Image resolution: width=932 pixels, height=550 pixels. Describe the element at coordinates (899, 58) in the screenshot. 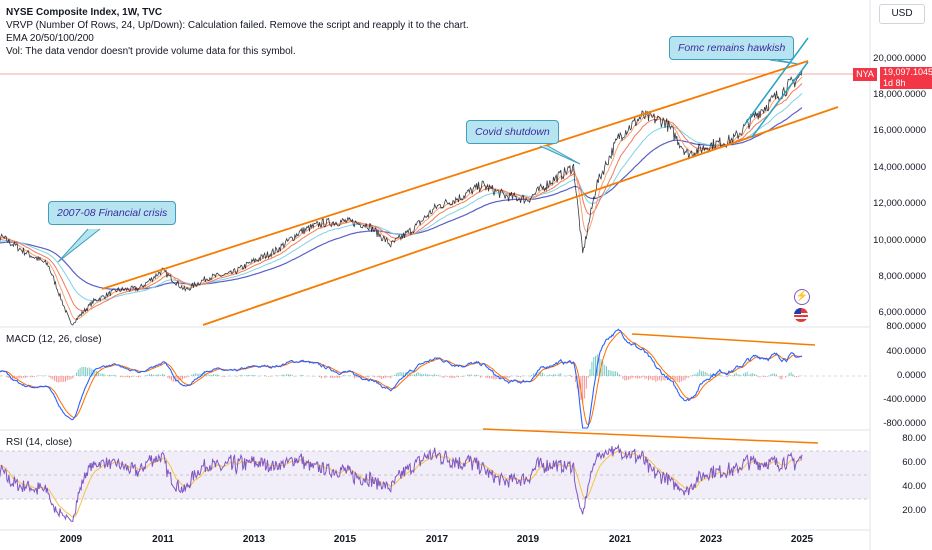

I see `price-axis-label: 20,000.0000` at that location.